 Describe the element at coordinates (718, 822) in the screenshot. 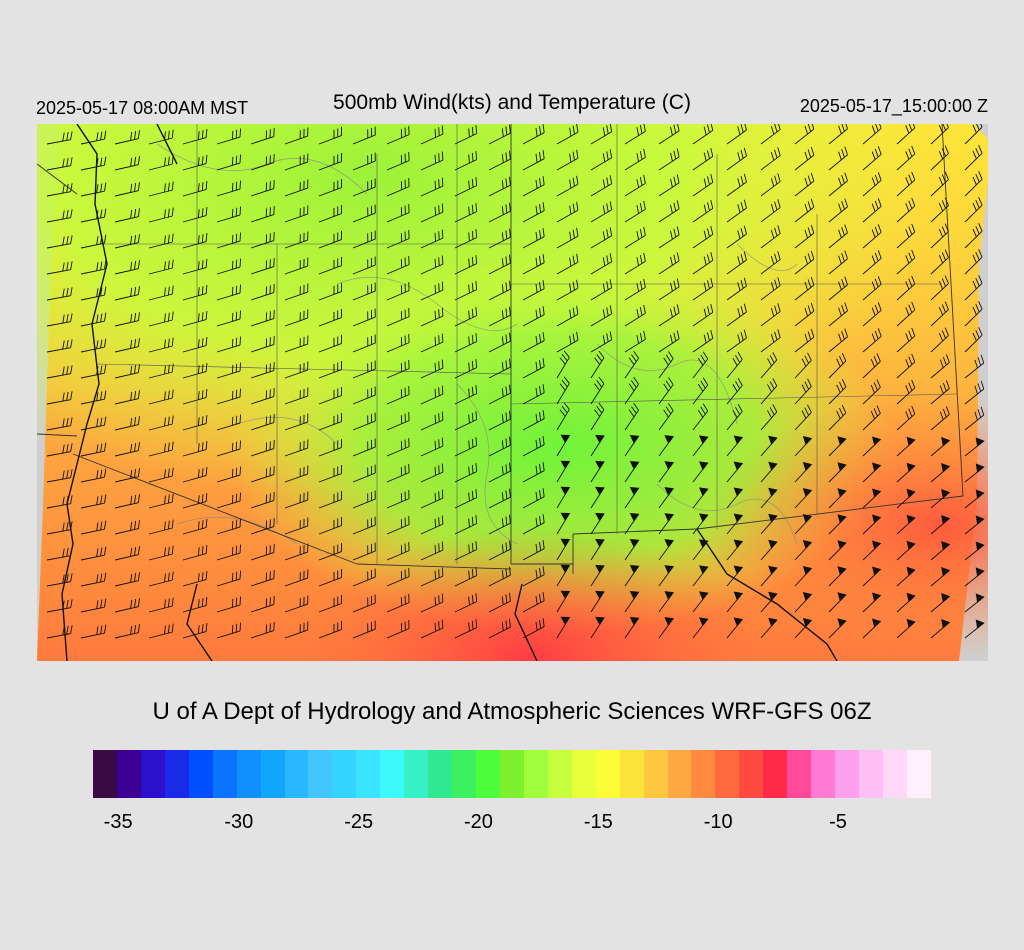

I see `colorbar-tick-label: -10` at that location.